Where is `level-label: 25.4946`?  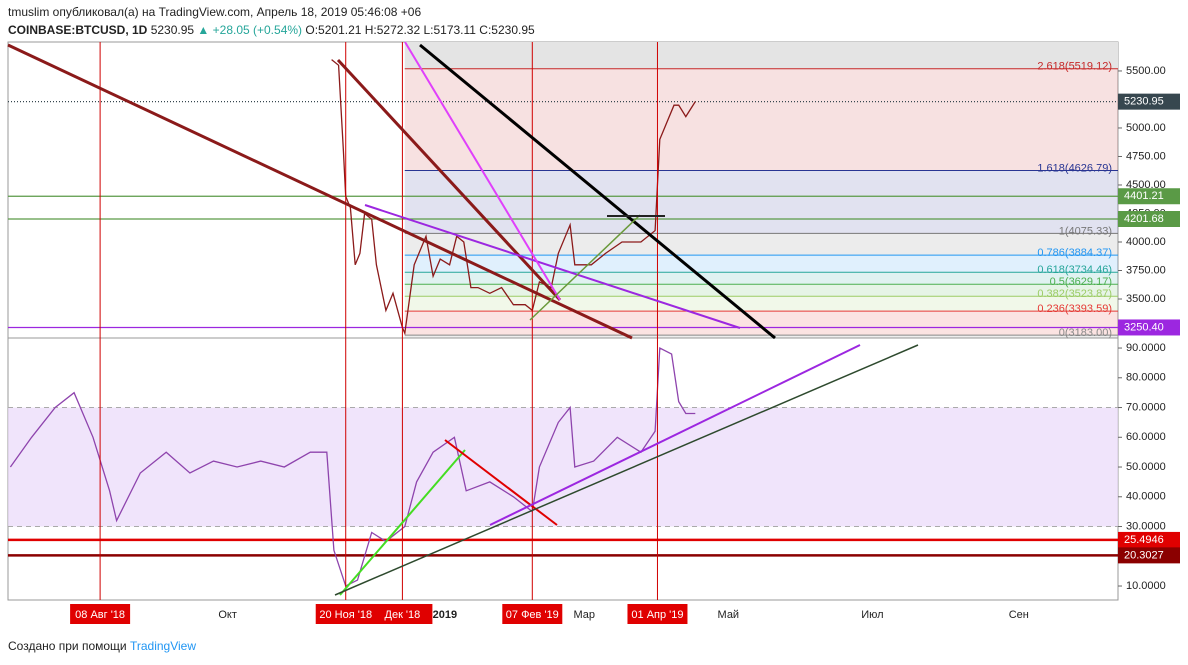
level-label: 25.4946 is located at coordinates (1144, 540).